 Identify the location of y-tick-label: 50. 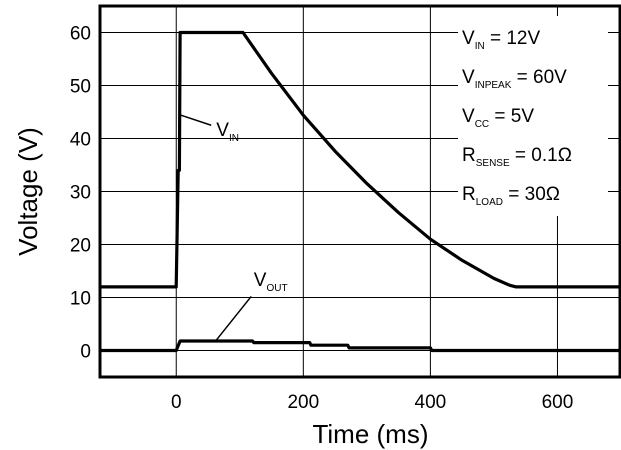
(80, 87).